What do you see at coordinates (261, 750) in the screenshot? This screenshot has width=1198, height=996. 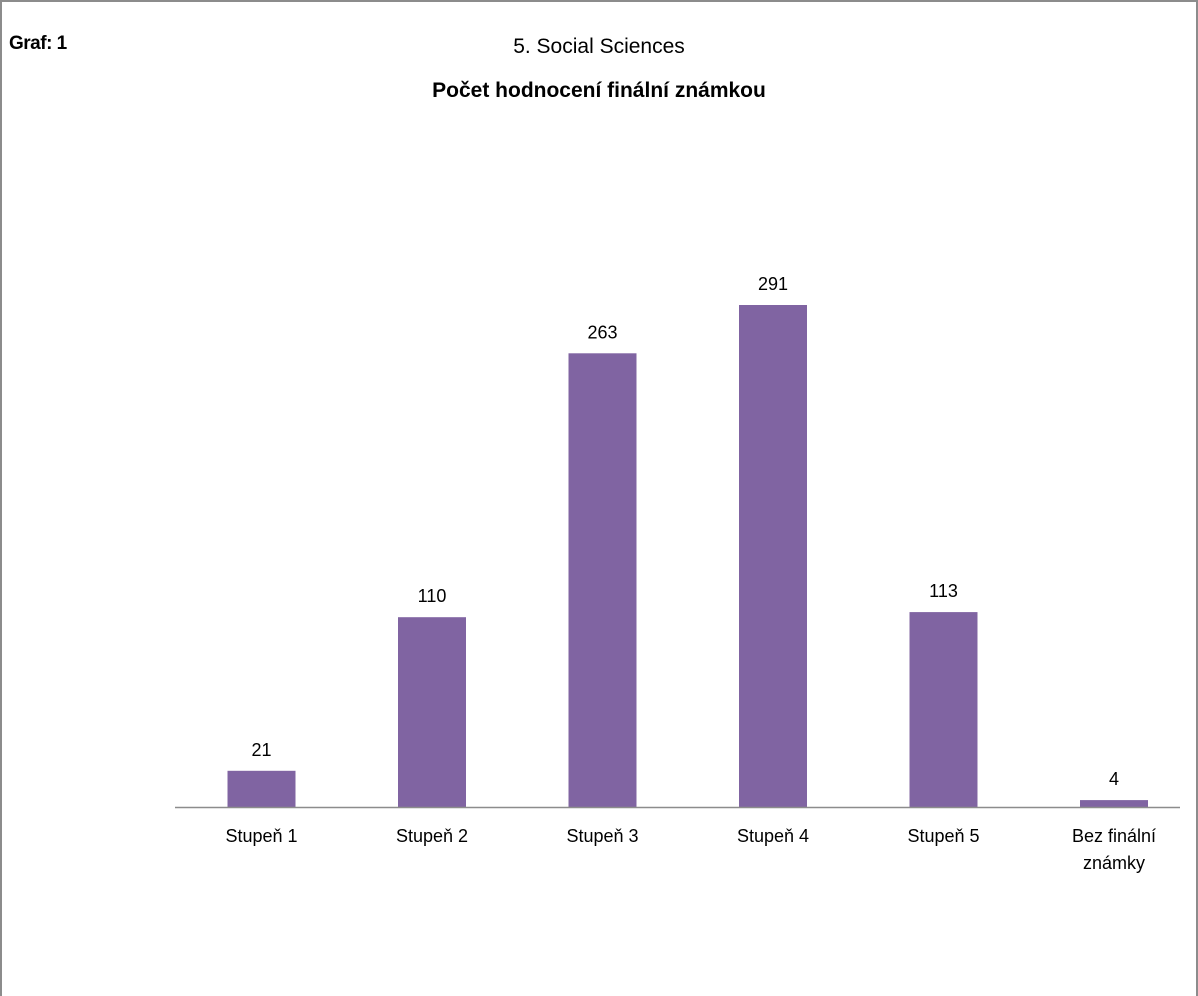 I see `data-label-1: 21` at bounding box center [261, 750].